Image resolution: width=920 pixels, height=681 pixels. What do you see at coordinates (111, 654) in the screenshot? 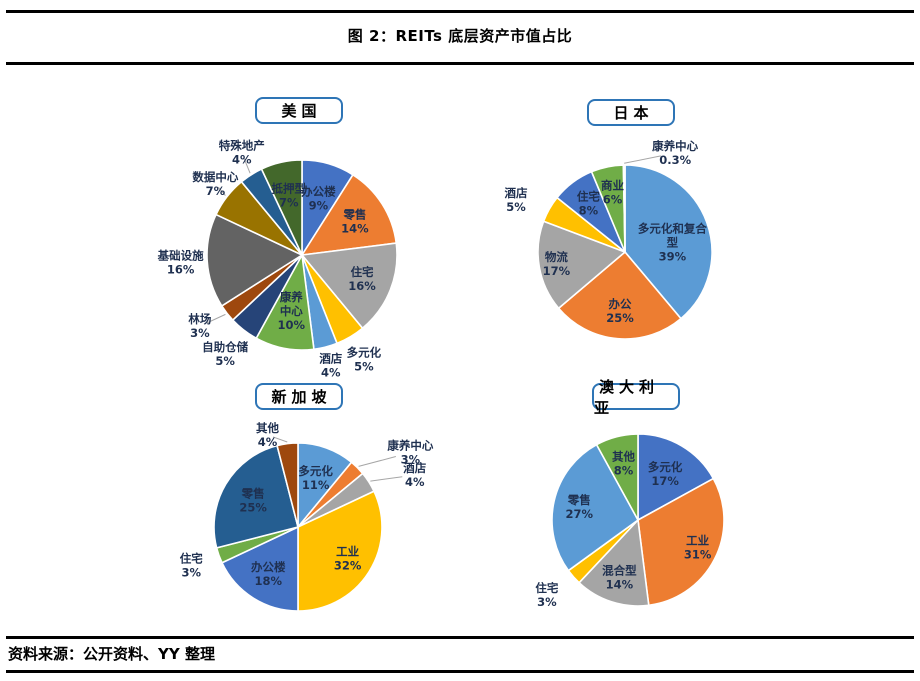
I see `source-note: 资料来源：公开资料、YY 整理` at bounding box center [111, 654].